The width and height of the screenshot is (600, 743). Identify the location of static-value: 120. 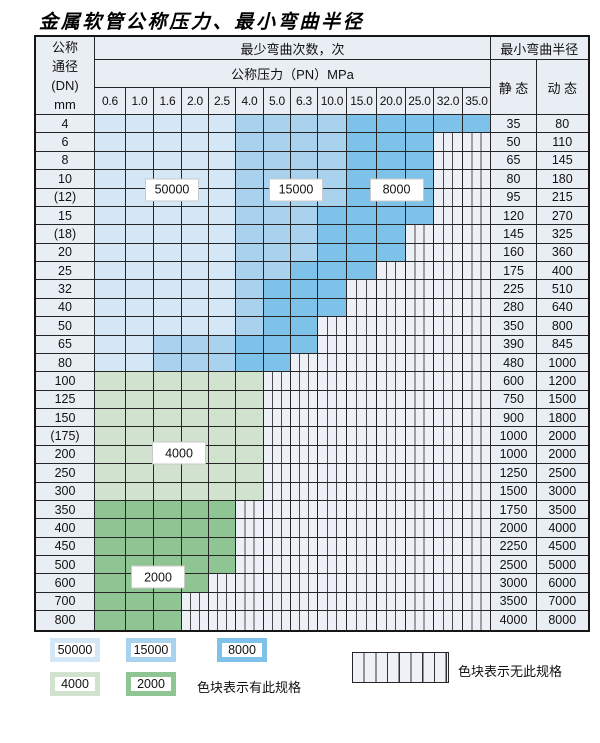
(514, 216).